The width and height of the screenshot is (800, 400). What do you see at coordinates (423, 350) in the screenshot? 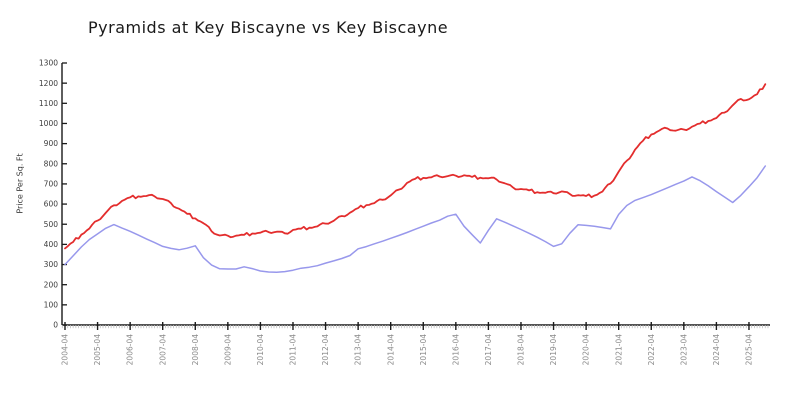
I see `x-tick-label: 2015-04` at bounding box center [423, 350].